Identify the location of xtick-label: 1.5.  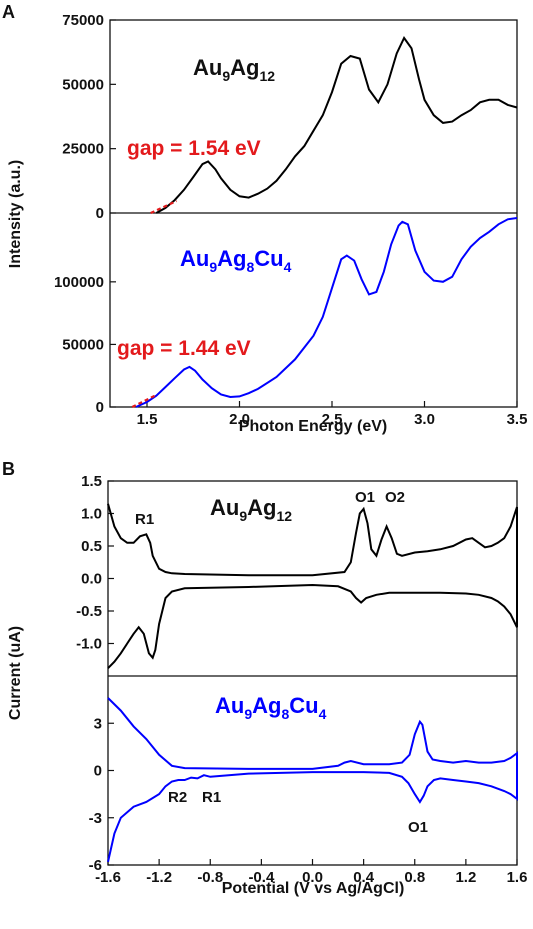
(147, 419).